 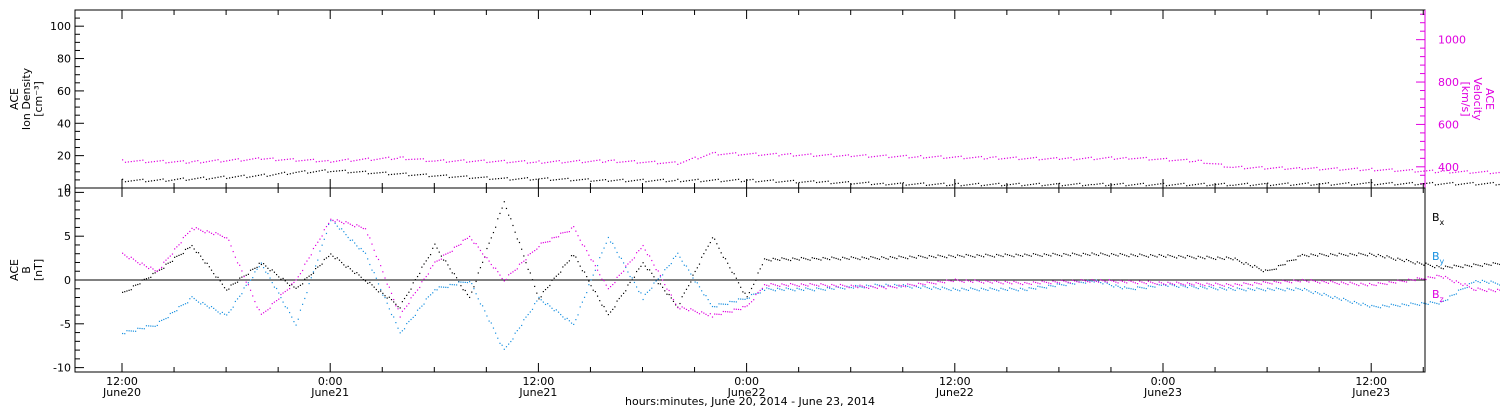 I want to click on time-tick-label: 12:00, so click(x=1371, y=381).